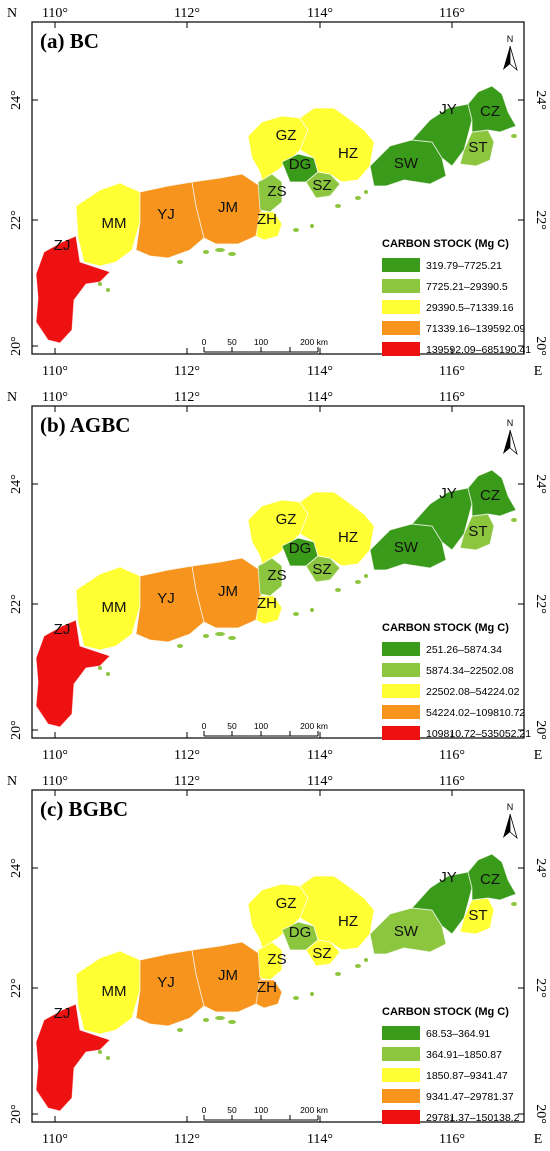 This screenshot has width=550, height=1151. What do you see at coordinates (473, 1118) in the screenshot?
I see `legend-range-label: 29781.37–150138.2` at bounding box center [473, 1118].